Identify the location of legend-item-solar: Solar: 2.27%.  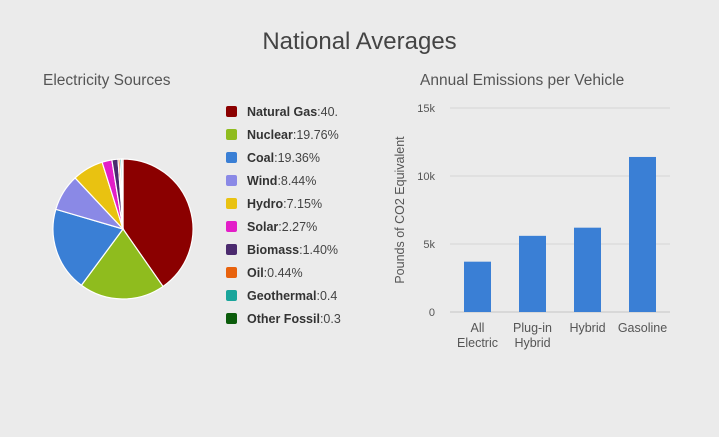
(286, 226).